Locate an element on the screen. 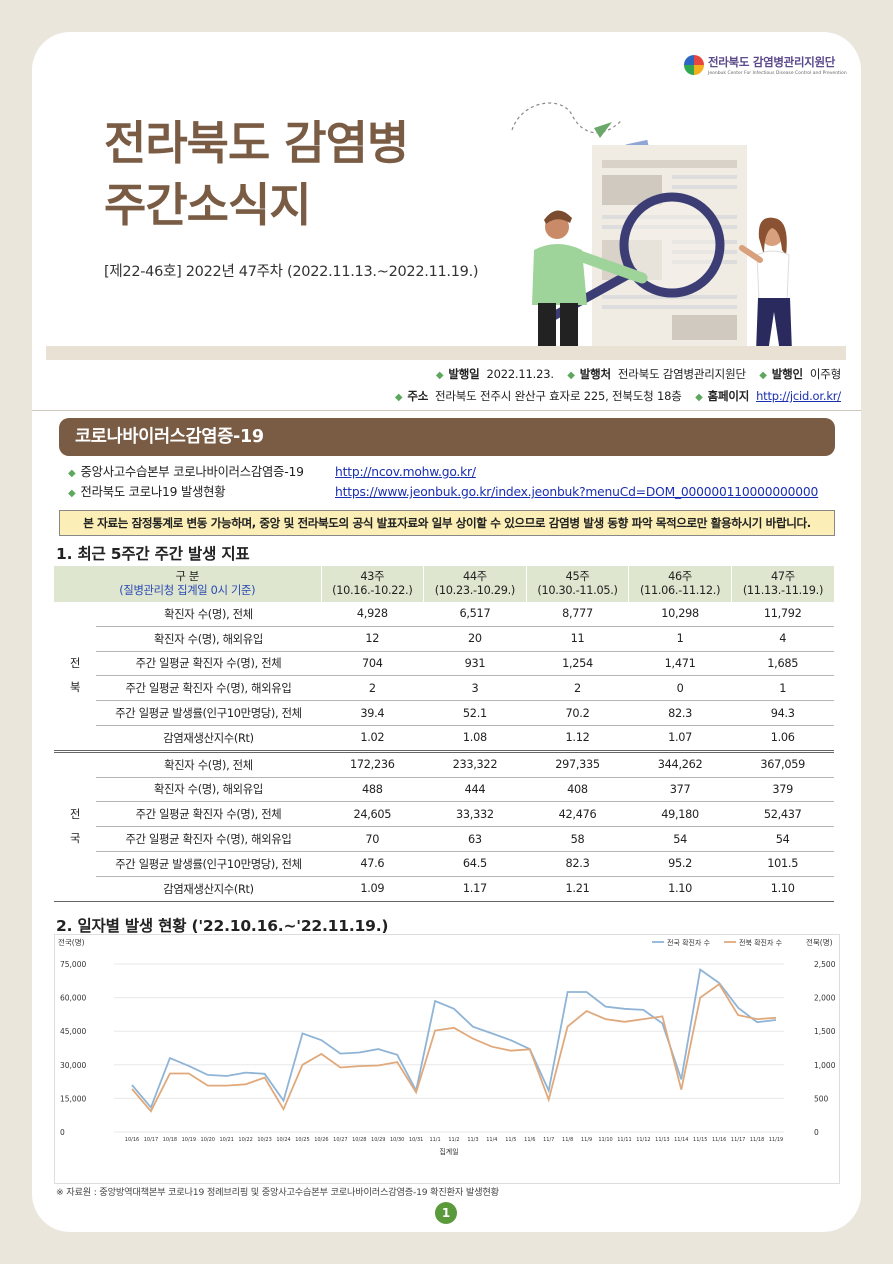 The image size is (893, 1264). link-label: ◆ 중앙사고수습본부 코로나바이러스감염증-19 is located at coordinates (186, 472).